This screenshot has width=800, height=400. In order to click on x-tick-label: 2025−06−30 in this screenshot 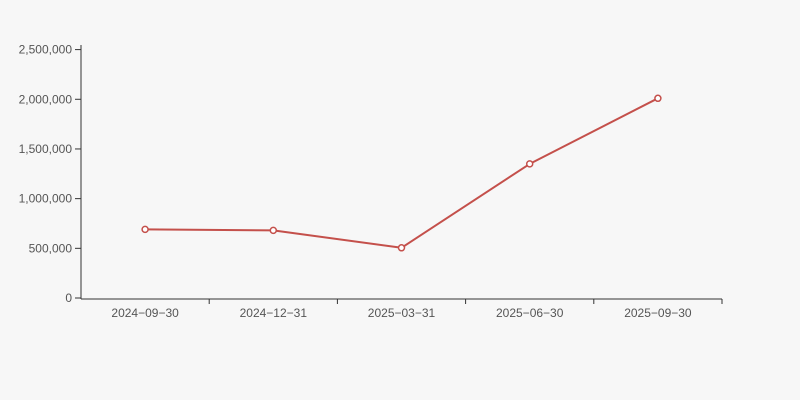, I will do `click(530, 313)`.